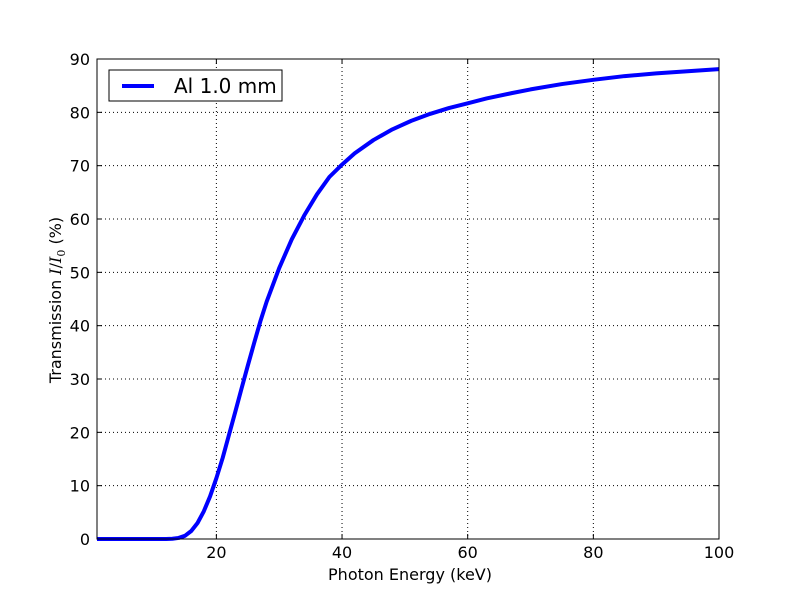 Image resolution: width=800 pixels, height=600 pixels. I want to click on y-axis-label-suffix: (%), so click(55, 233).